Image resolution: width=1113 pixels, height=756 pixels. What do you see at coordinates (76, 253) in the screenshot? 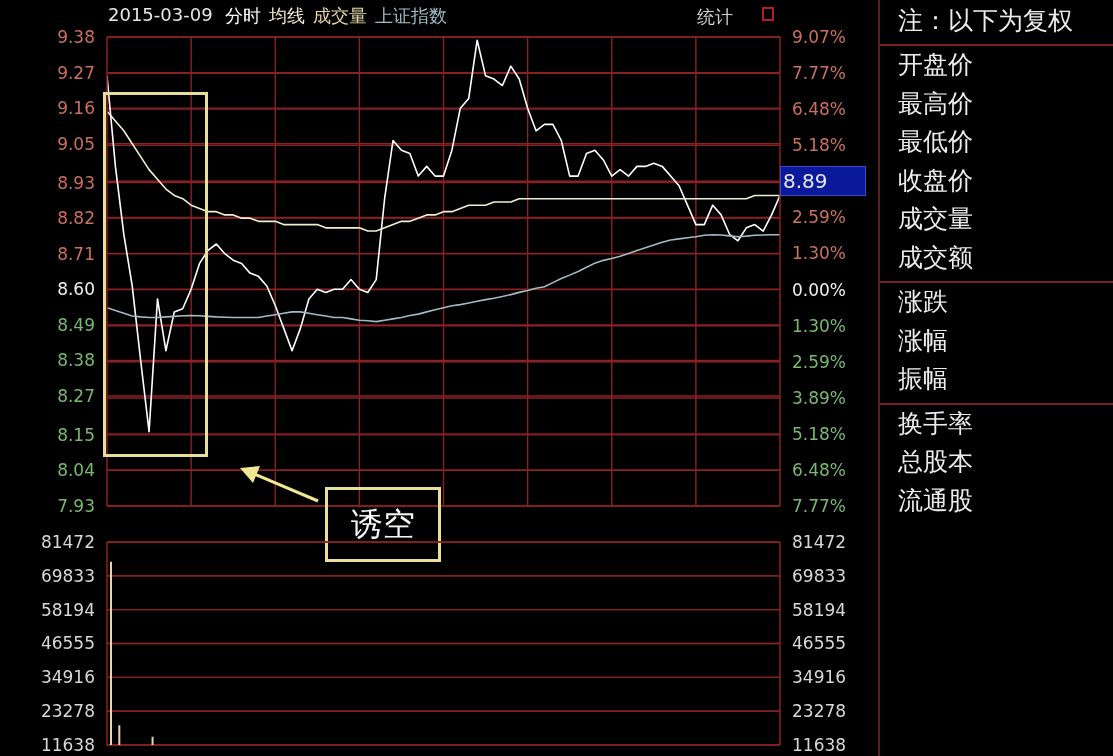
I see `y-tick-label: 8.71` at bounding box center [76, 253].